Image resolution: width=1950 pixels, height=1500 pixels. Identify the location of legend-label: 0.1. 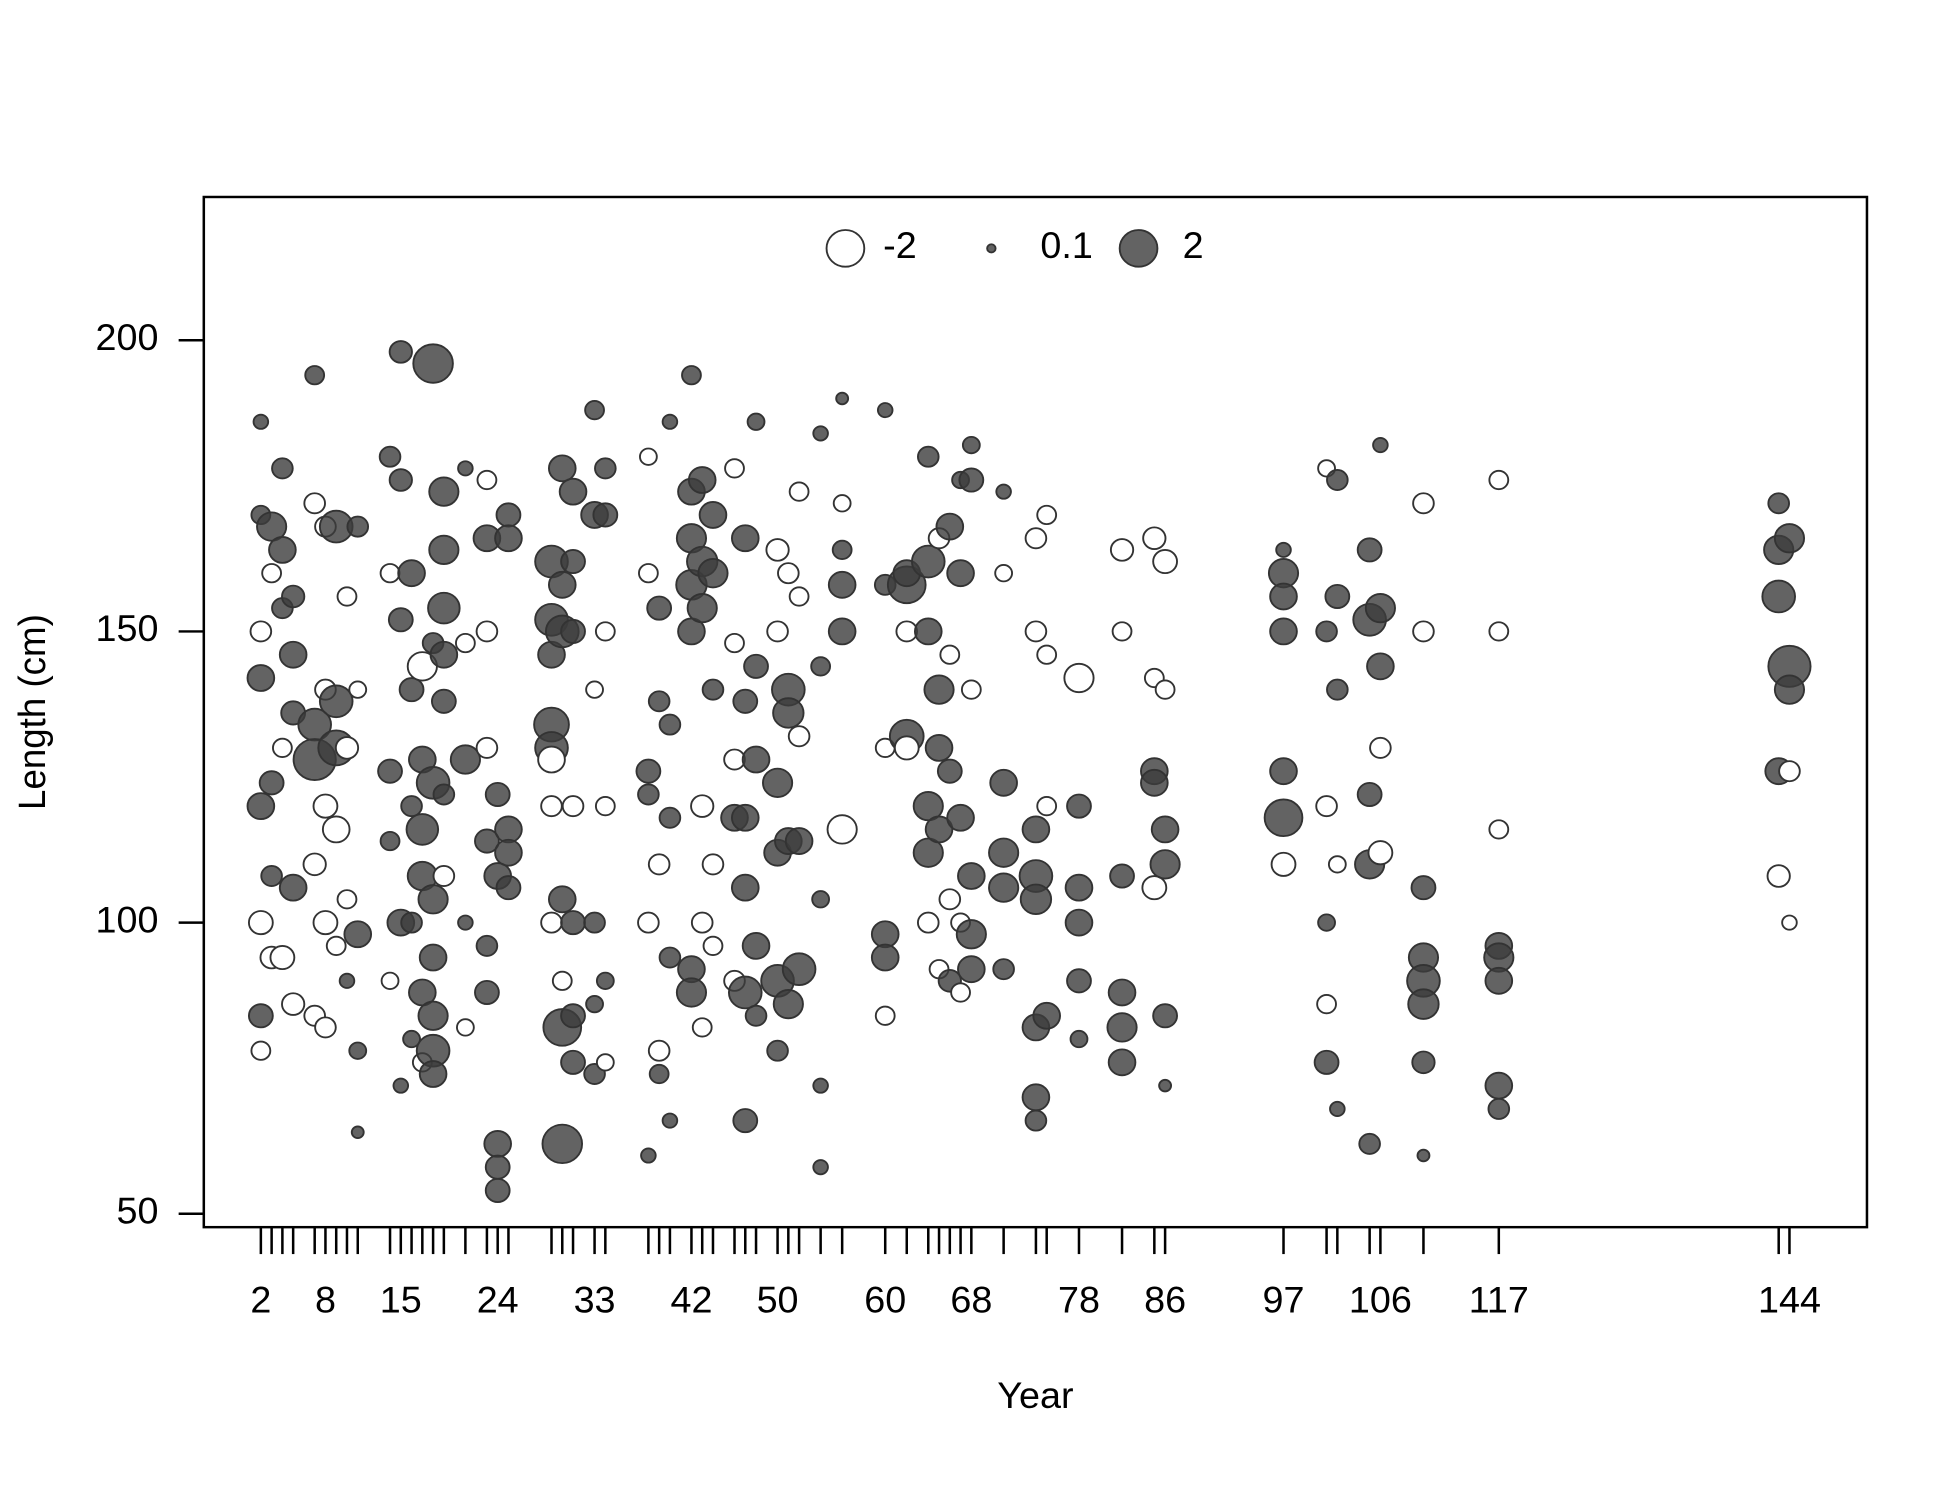
(1066, 245).